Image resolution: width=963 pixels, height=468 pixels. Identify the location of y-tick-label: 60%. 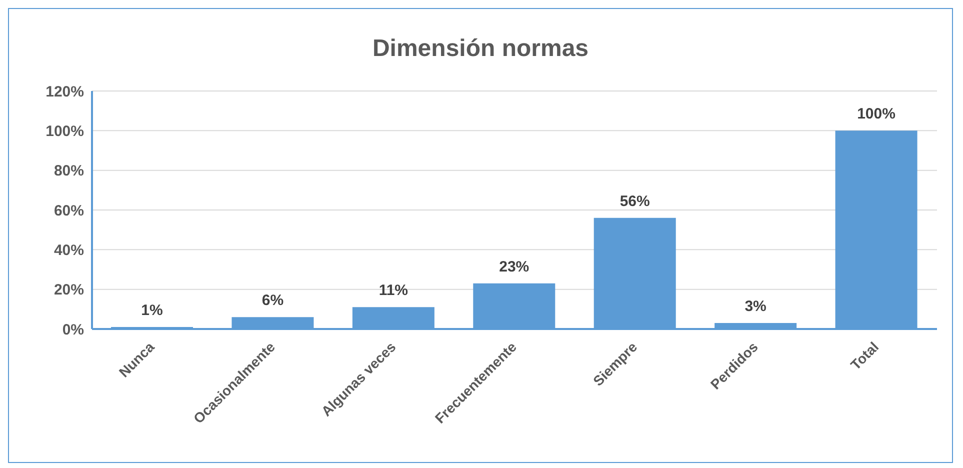
(69, 211).